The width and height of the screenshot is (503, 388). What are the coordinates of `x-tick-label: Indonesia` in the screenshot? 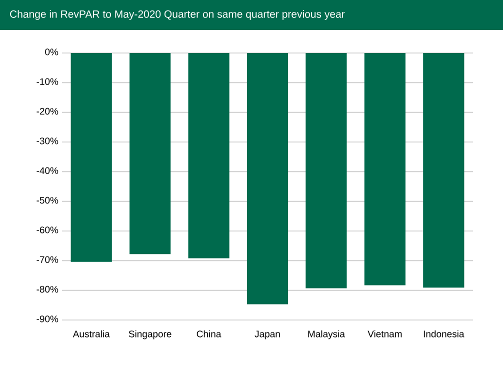 It's located at (444, 334).